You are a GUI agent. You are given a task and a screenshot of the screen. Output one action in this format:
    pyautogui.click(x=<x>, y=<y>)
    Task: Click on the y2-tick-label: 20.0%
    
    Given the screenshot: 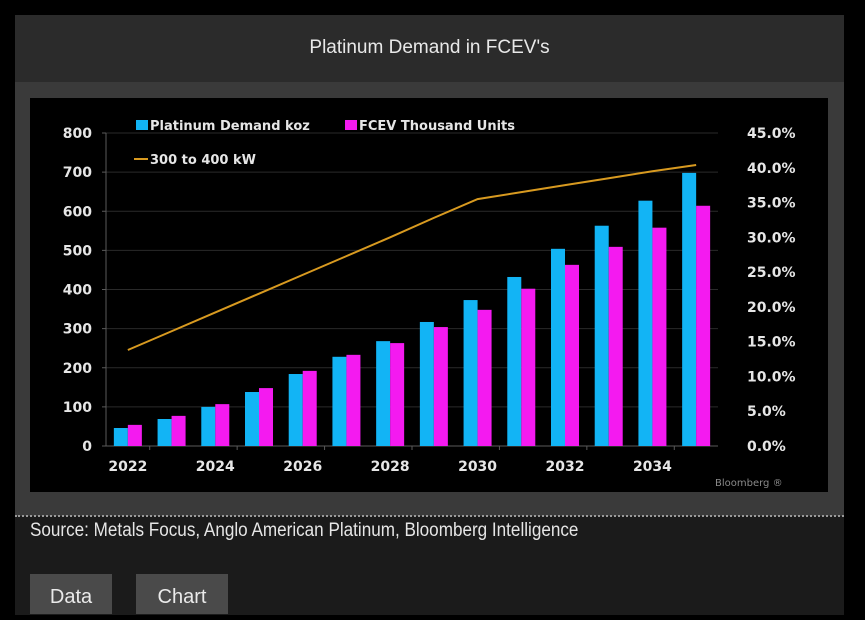 What is the action you would take?
    pyautogui.click(x=771, y=308)
    